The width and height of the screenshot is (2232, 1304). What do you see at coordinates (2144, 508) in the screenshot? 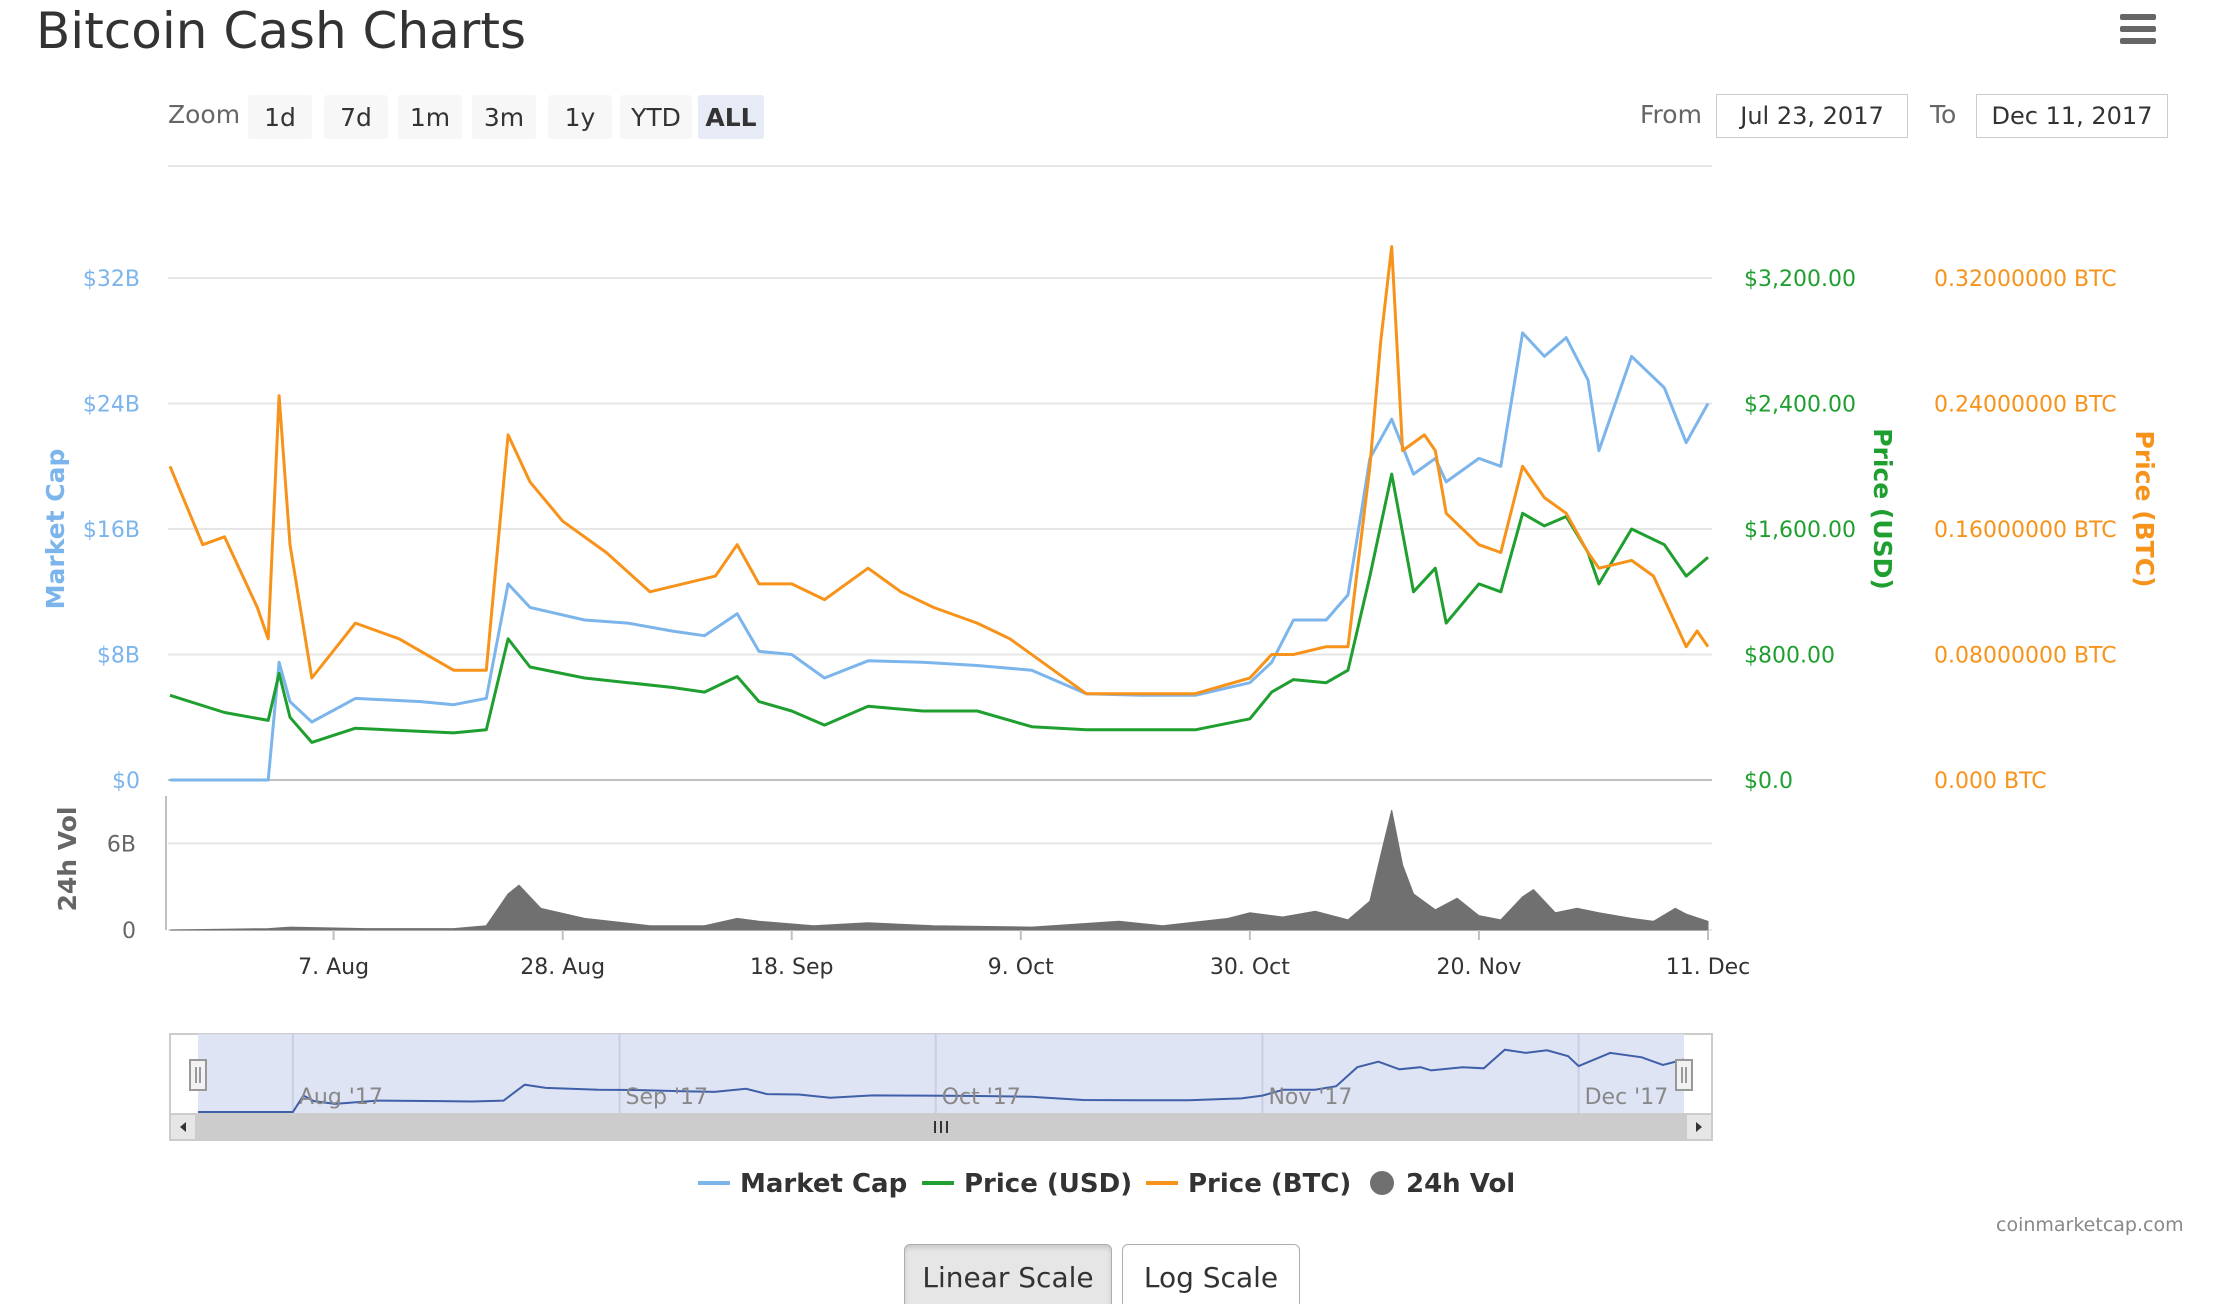
I see `price-btc-axis-title: Price (BTC)` at bounding box center [2144, 508].